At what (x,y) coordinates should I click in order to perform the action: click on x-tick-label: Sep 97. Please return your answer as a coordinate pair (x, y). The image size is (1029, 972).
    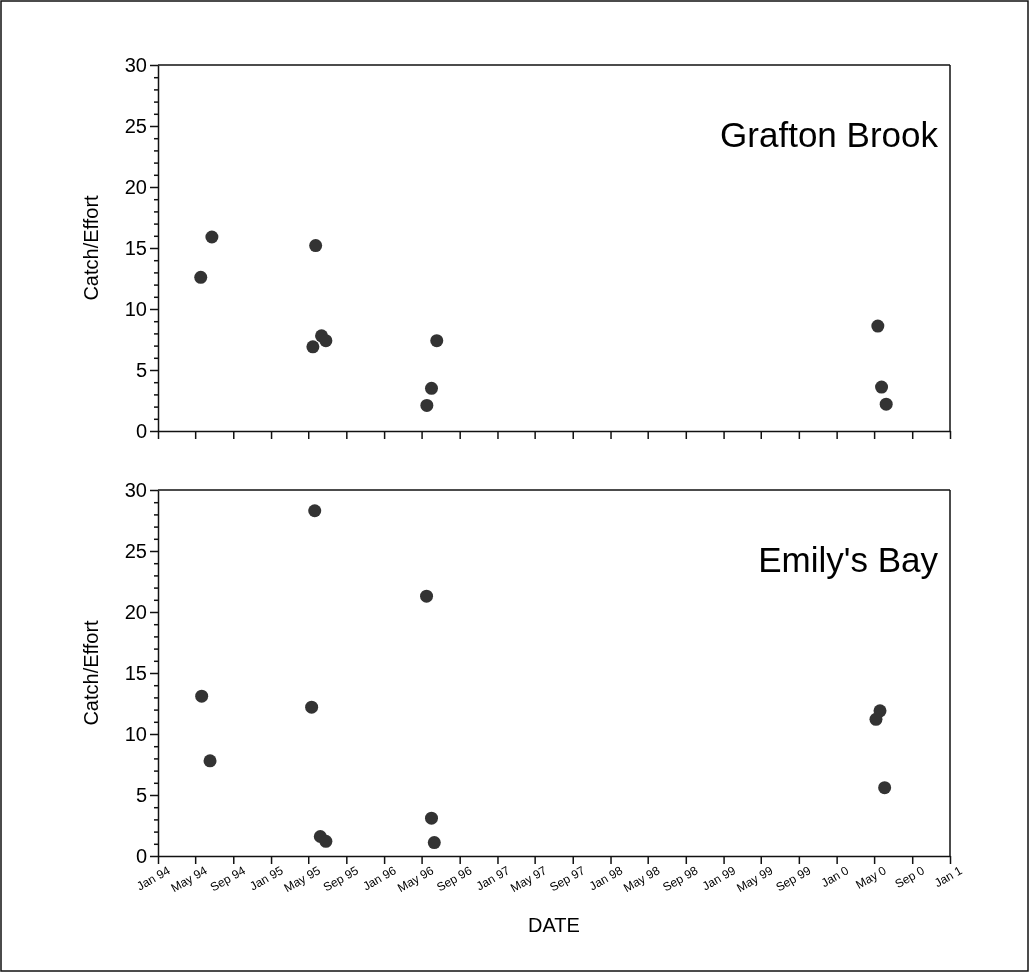
    Looking at the image, I should click on (567, 879).